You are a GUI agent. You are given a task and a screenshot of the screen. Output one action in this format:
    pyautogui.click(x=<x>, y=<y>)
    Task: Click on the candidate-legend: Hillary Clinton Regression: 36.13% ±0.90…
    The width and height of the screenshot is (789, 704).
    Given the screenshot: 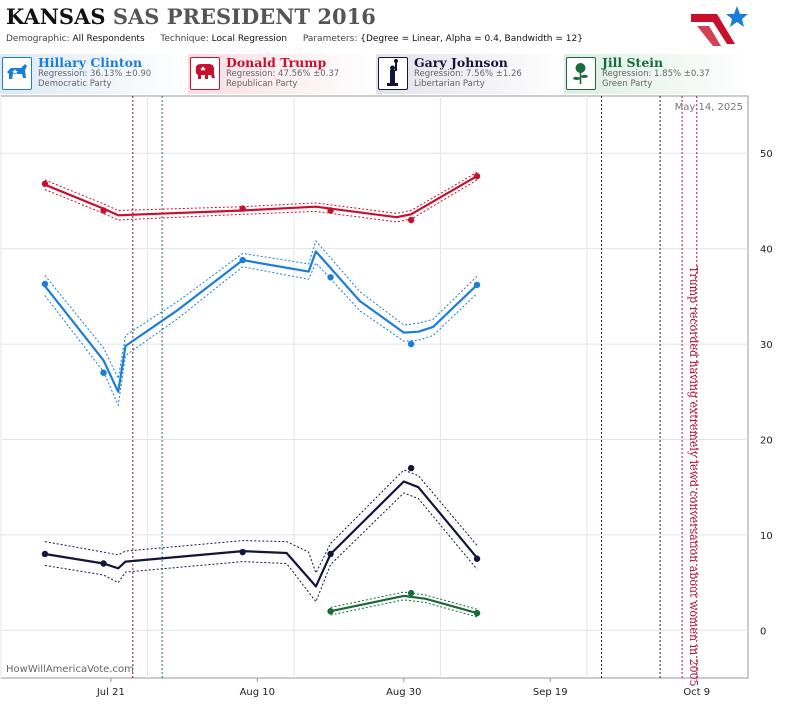 What is the action you would take?
    pyautogui.click(x=394, y=74)
    